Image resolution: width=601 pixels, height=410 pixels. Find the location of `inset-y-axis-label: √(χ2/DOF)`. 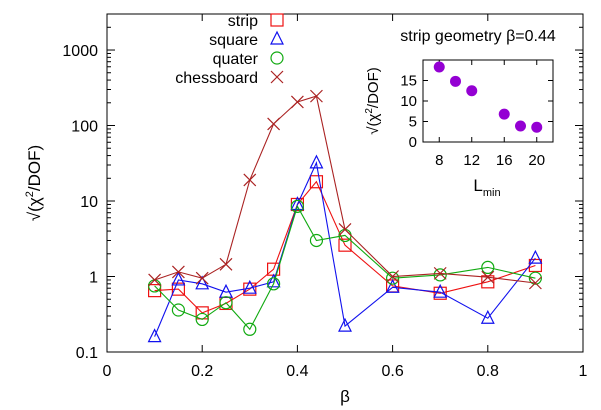

inset-y-axis-label: √(χ2/DOF) is located at coordinates (373, 101).